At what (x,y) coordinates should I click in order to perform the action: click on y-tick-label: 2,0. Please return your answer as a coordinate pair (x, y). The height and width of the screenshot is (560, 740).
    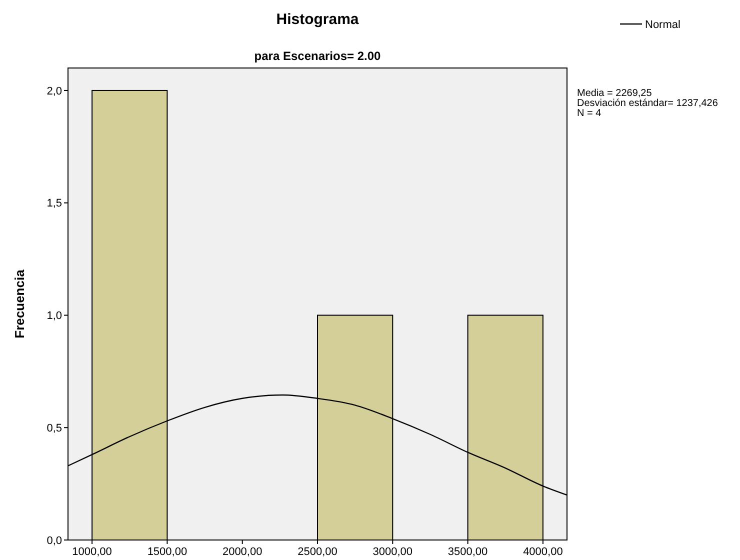
    Looking at the image, I should click on (54, 91).